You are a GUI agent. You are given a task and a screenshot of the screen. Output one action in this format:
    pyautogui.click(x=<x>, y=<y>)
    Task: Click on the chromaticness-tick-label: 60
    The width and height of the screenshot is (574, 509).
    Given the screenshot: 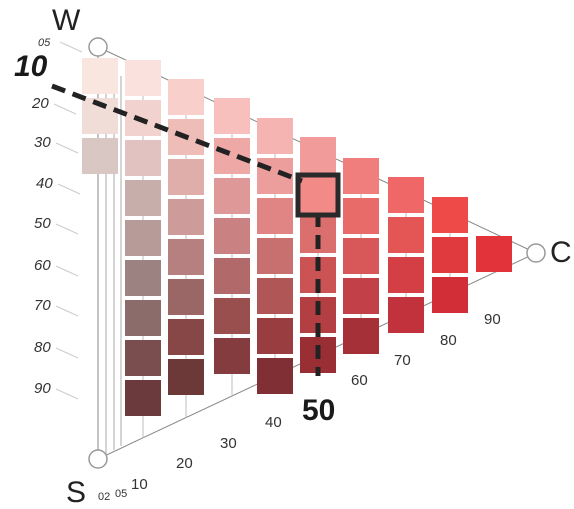 What is the action you would take?
    pyautogui.click(x=359, y=380)
    